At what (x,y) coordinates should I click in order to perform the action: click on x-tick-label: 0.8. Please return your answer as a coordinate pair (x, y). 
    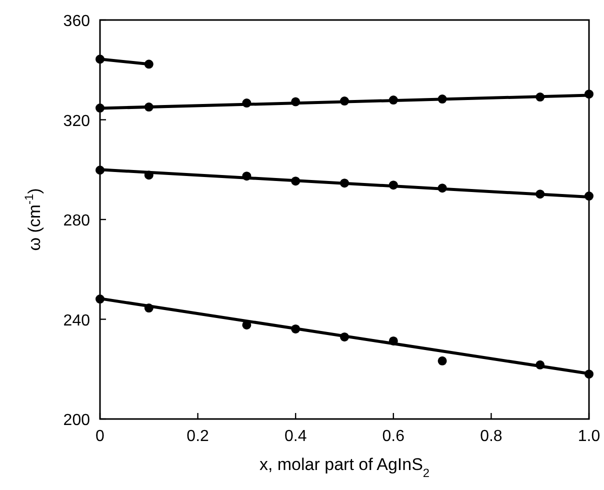
    Looking at the image, I should click on (491, 436).